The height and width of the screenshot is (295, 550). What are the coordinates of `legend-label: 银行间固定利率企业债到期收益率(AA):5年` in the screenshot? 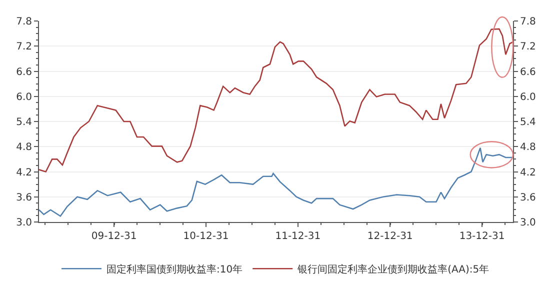 It's located at (393, 270).